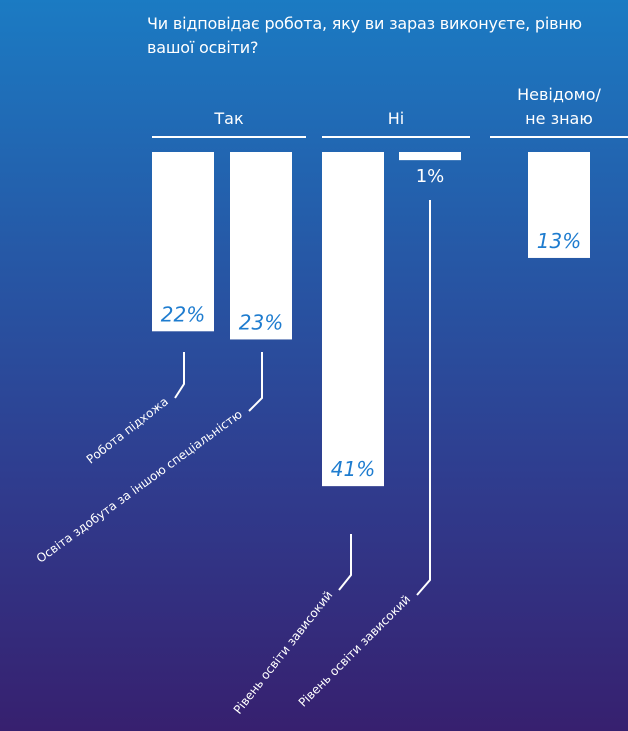 The image size is (628, 731). What do you see at coordinates (228, 118) in the screenshot?
I see `group-label-0: Так` at bounding box center [228, 118].